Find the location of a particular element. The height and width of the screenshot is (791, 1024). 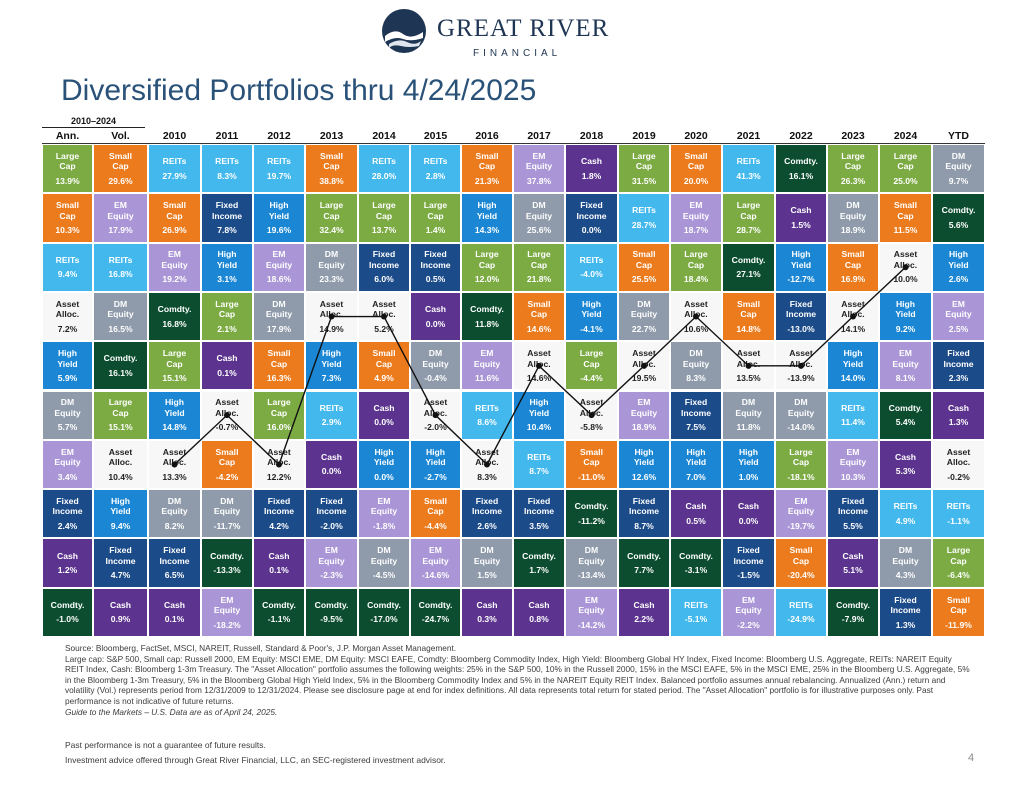

cell-return-value: 0.0% is located at coordinates (384, 422).